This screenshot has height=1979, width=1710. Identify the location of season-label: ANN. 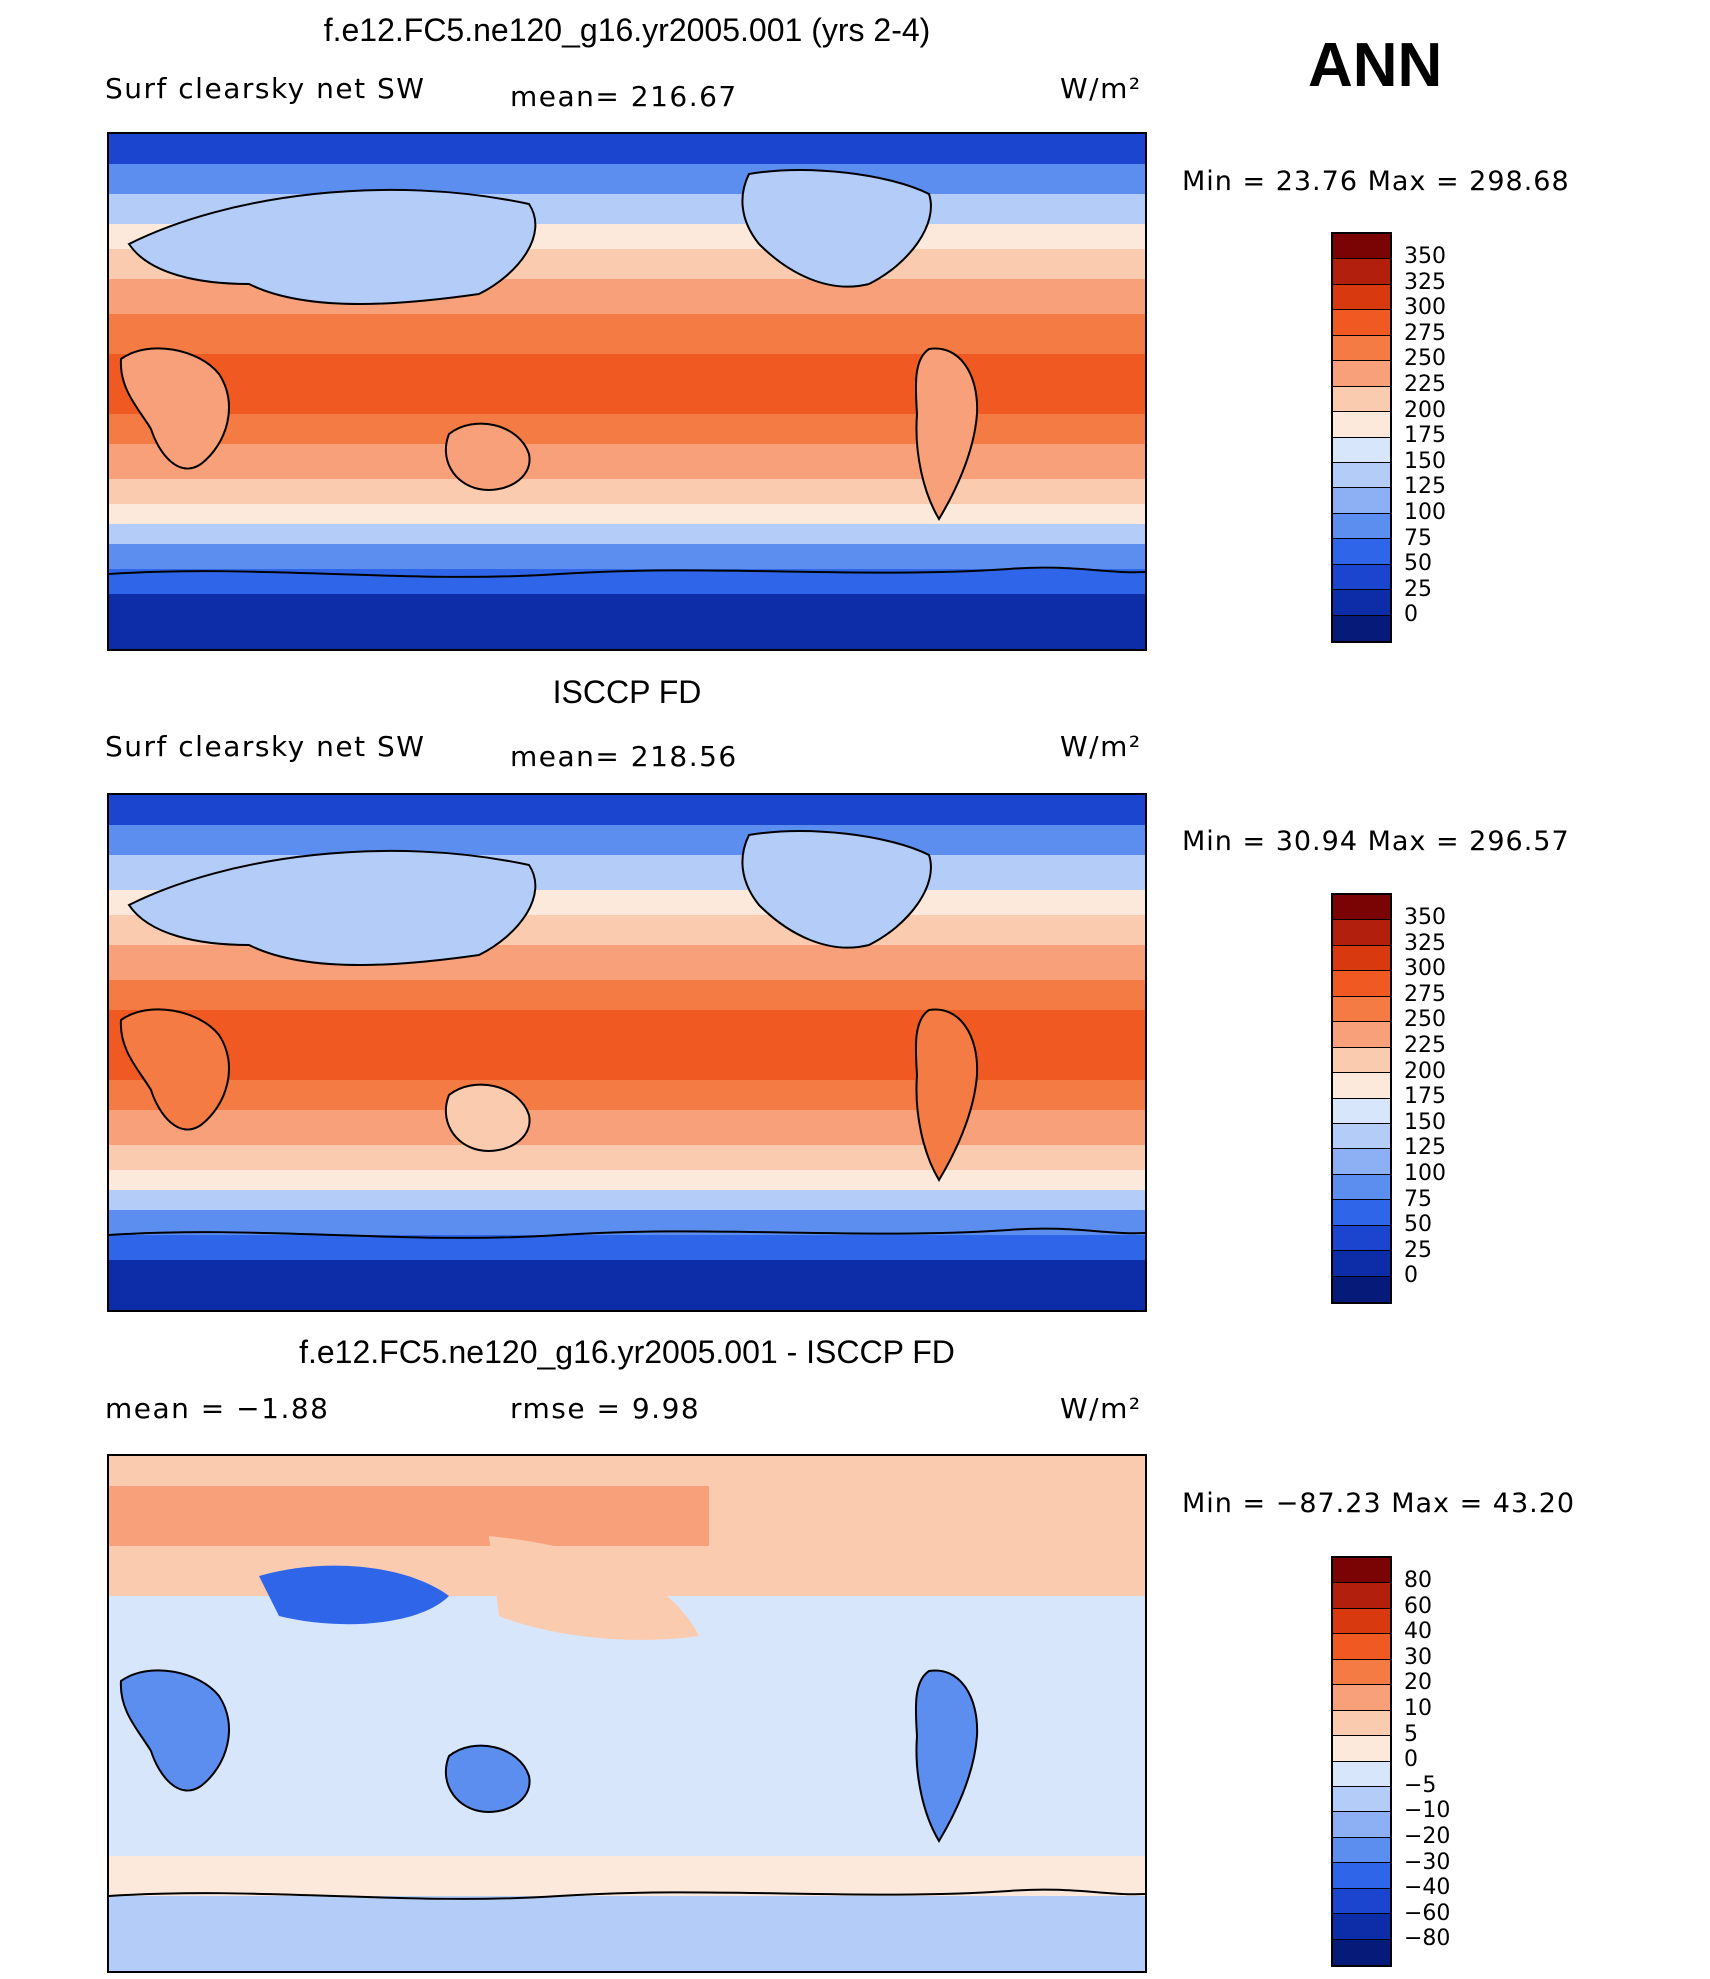
(1375, 65).